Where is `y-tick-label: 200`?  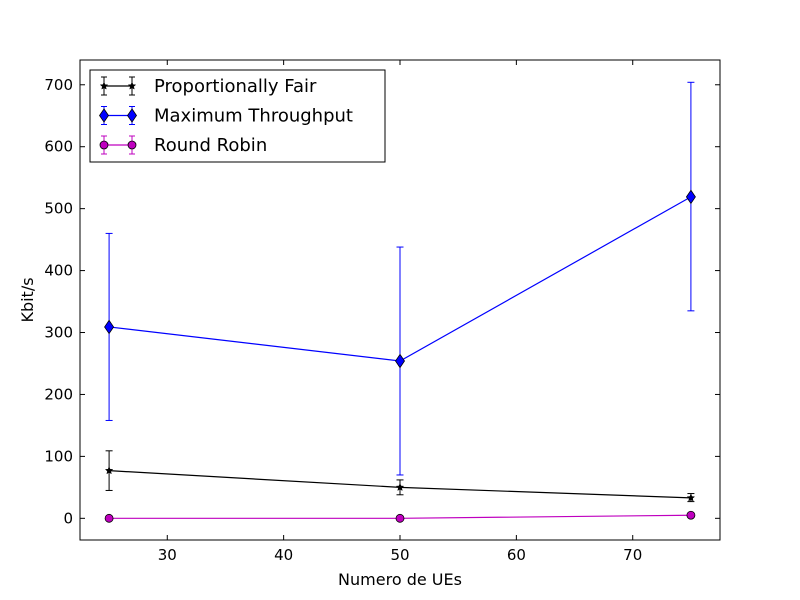
y-tick-label: 200 is located at coordinates (58, 394).